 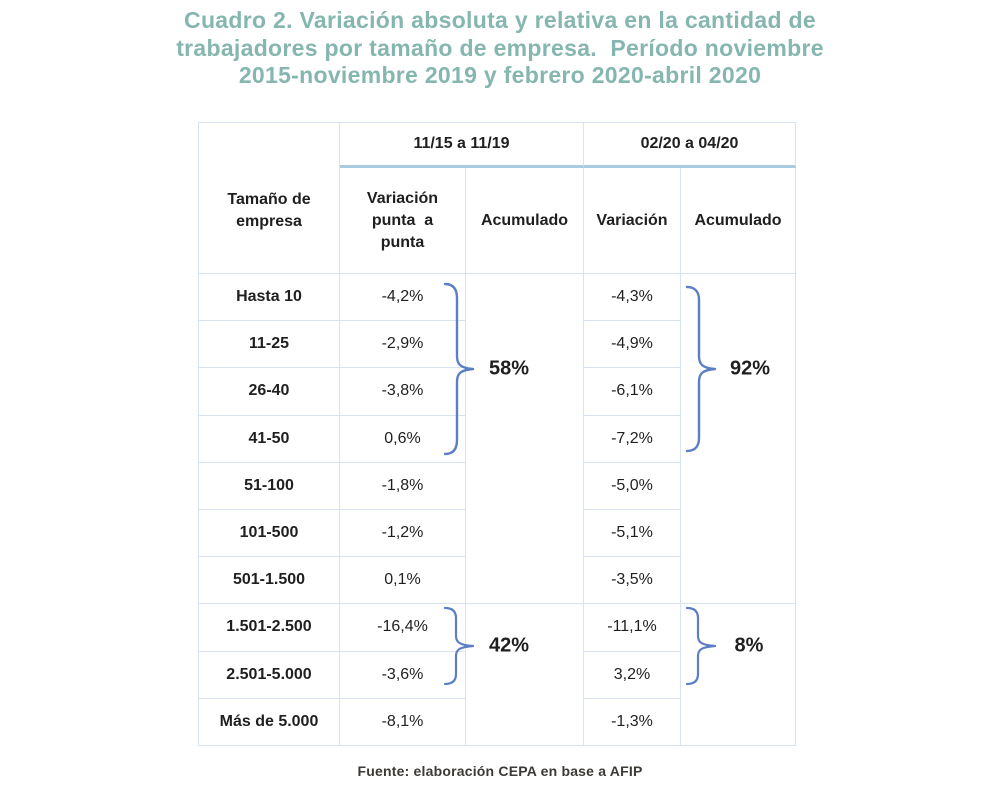 What do you see at coordinates (749, 645) in the screenshot?
I see `accumulated-8: 8%` at bounding box center [749, 645].